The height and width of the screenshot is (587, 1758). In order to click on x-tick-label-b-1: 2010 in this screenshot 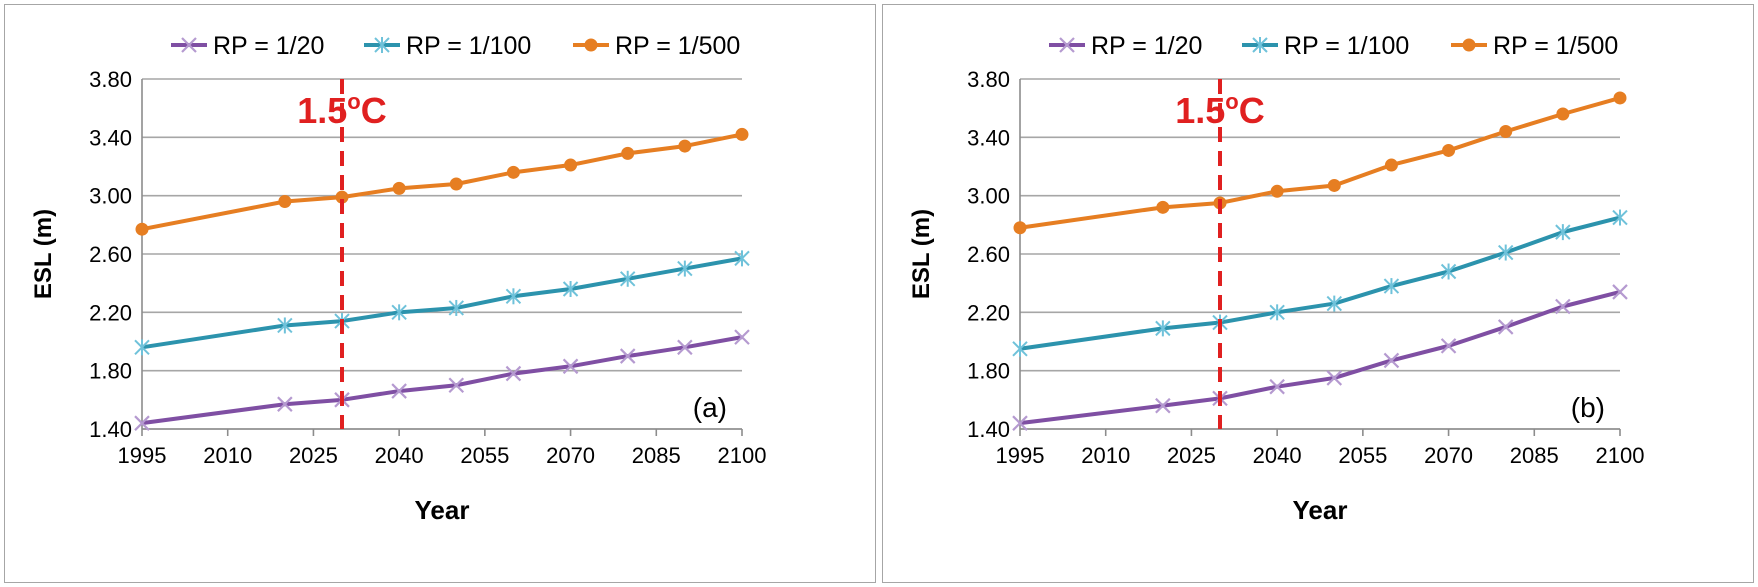, I will do `click(1105, 455)`.